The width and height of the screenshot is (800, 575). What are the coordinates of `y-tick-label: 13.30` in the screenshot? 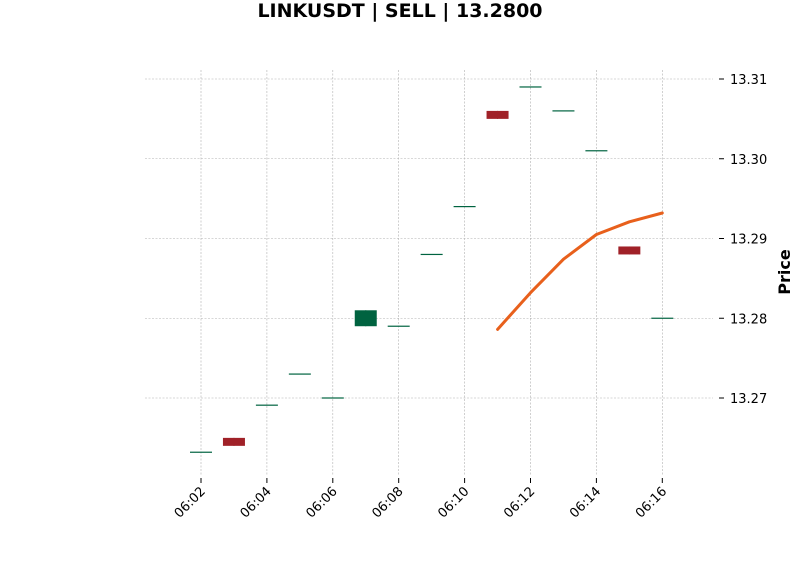 It's located at (748, 160).